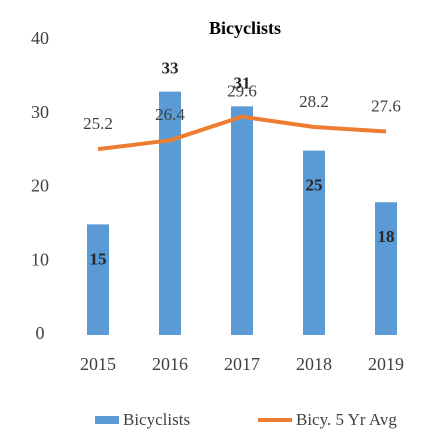 This screenshot has width=435, height=437. What do you see at coordinates (156, 419) in the screenshot?
I see `legend-label: Bicyclists` at bounding box center [156, 419].